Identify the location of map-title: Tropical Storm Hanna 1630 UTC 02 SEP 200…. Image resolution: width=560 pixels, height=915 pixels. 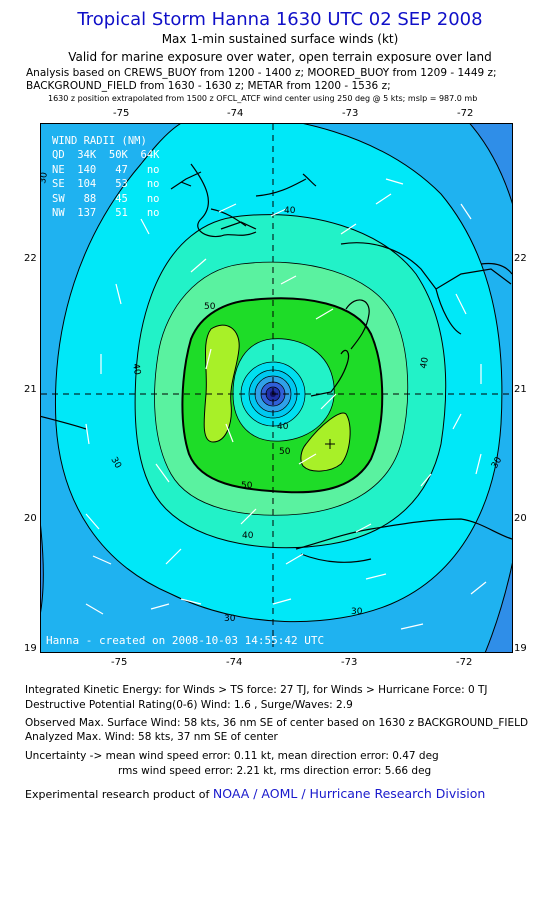
(280, 19).